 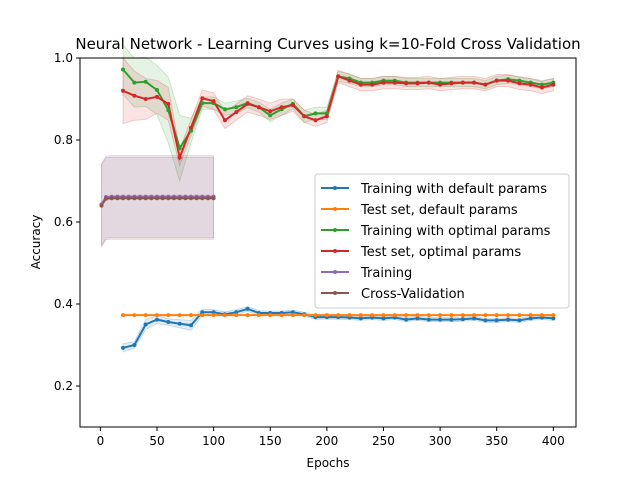 What do you see at coordinates (213, 441) in the screenshot?
I see `x-tick-label: 100` at bounding box center [213, 441].